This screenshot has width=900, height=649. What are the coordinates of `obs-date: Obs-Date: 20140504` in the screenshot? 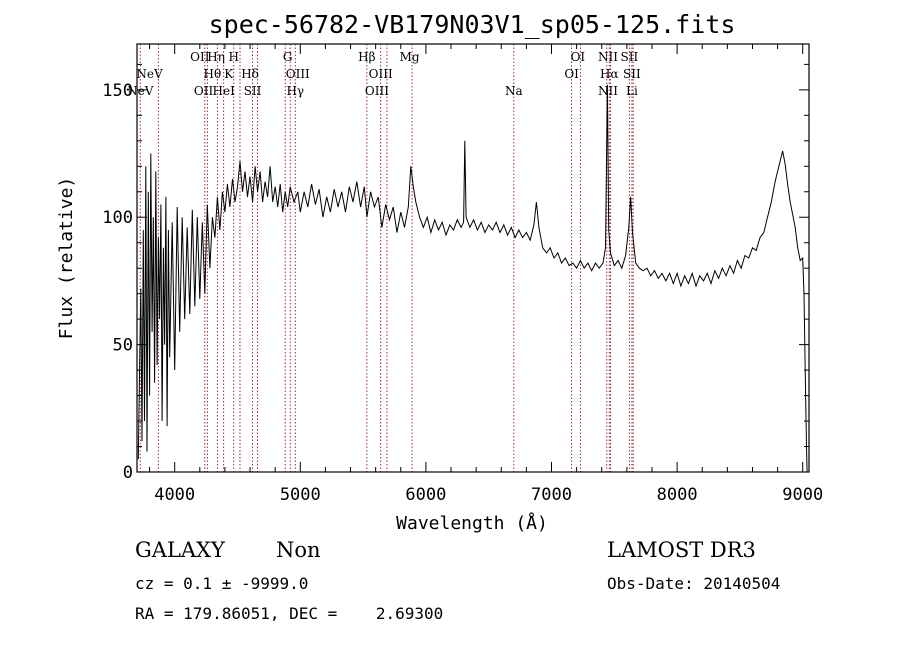 It's located at (694, 583).